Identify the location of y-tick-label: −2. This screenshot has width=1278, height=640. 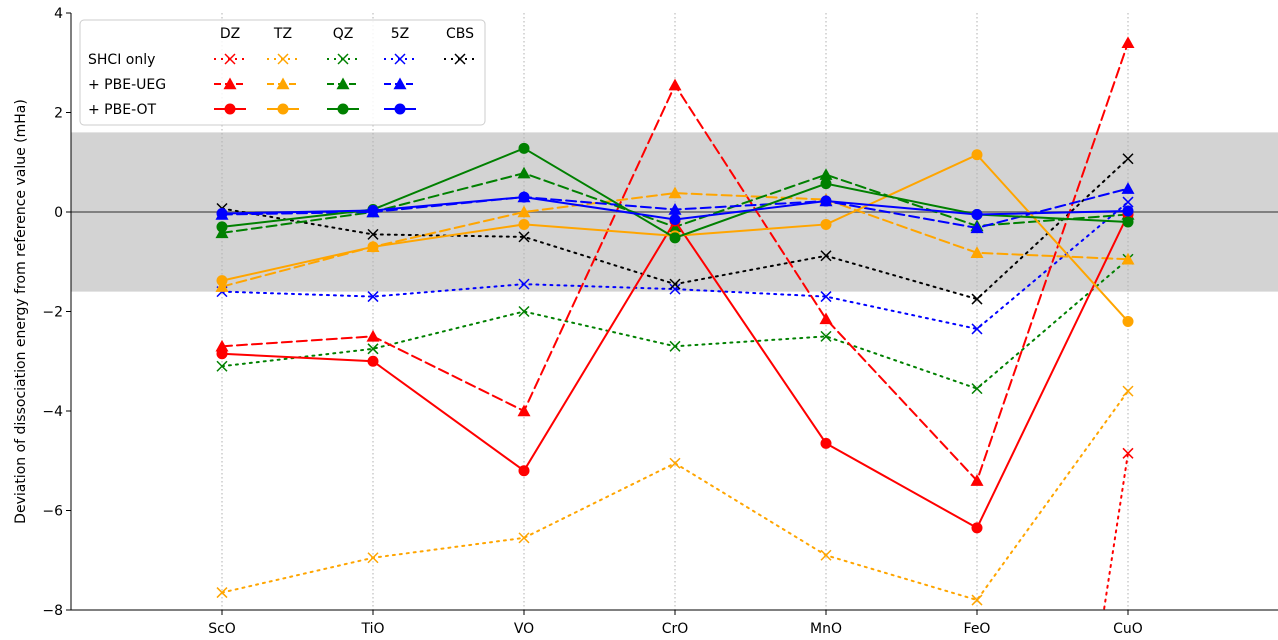
(52, 313).